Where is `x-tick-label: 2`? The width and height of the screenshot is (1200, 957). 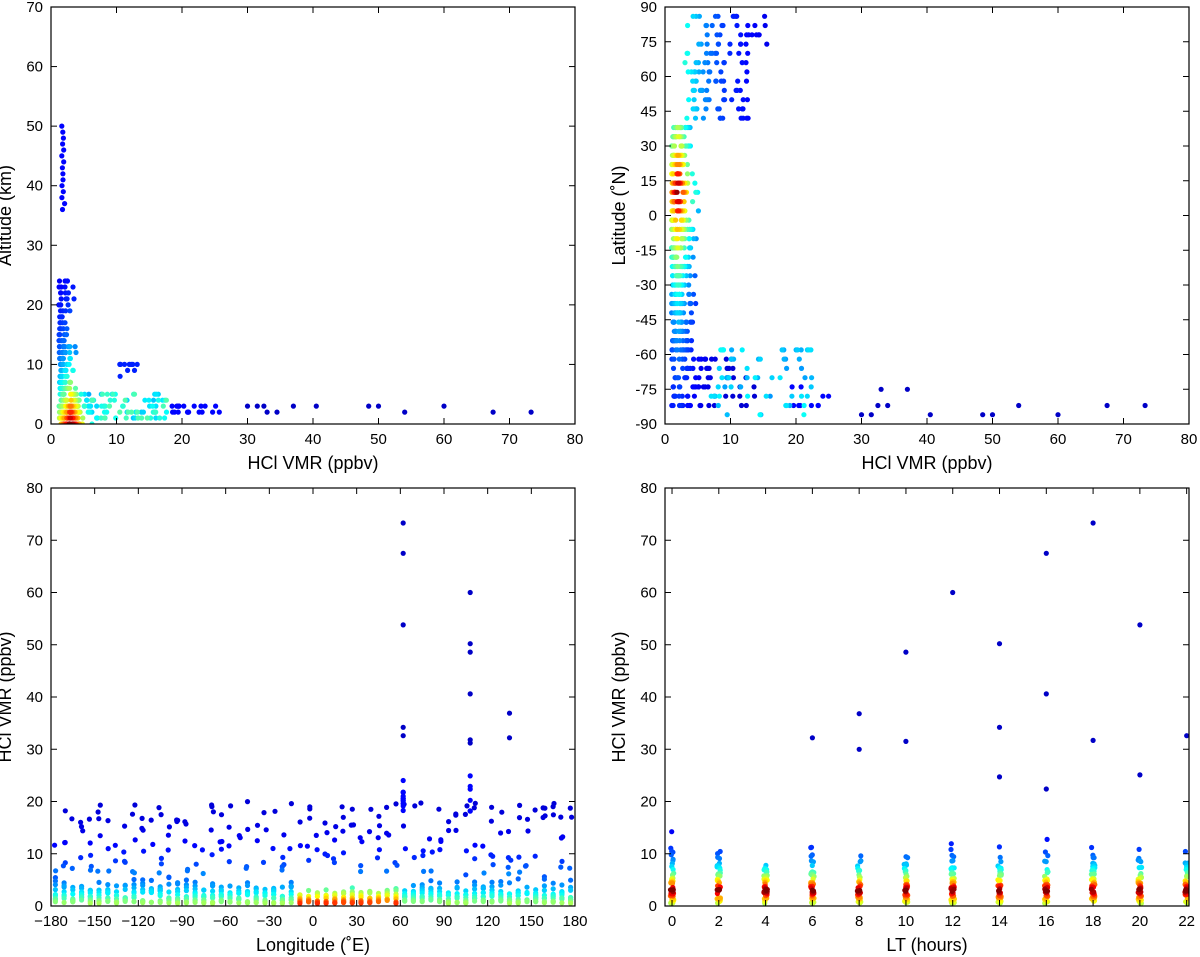 x-tick-label: 2 is located at coordinates (719, 921).